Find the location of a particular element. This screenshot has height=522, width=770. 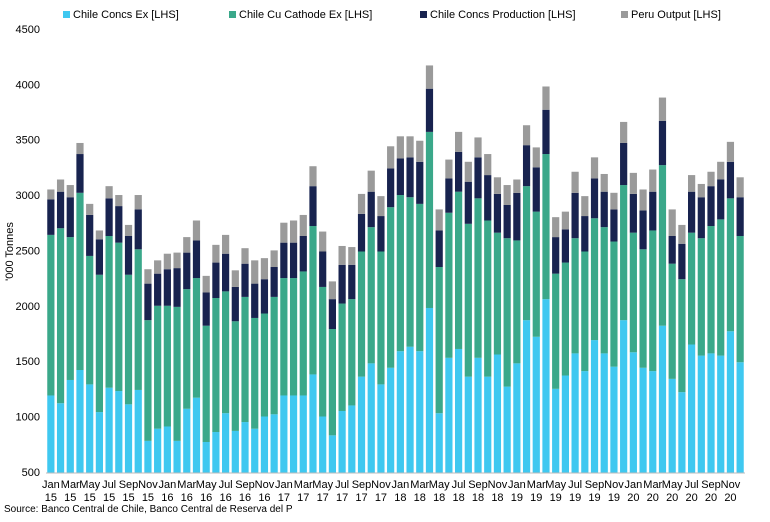

x-tick-label: Sep 17 is located at coordinates (361, 491).